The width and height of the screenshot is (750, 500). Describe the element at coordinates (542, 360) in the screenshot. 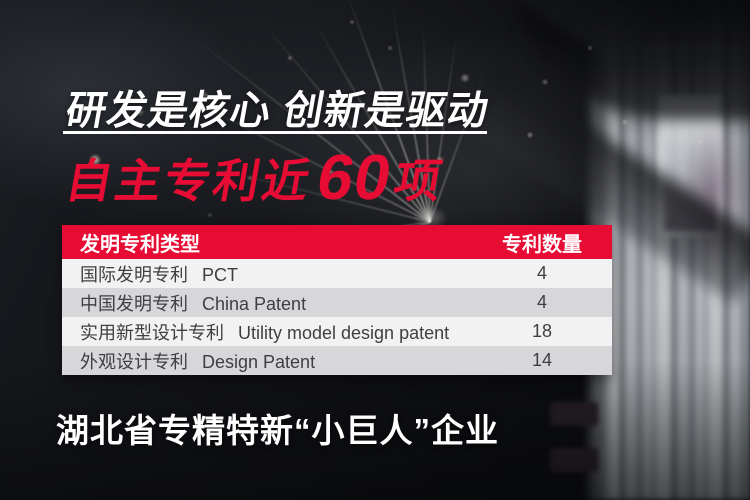

I see `row-count: 14` at that location.